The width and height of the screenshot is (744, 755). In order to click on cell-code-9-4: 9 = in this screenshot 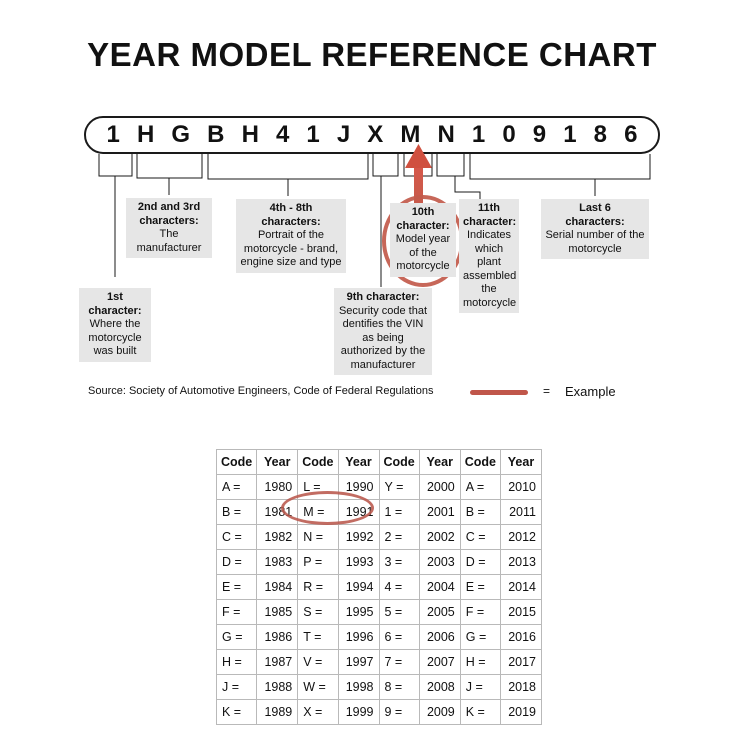, I will do `click(399, 712)`.